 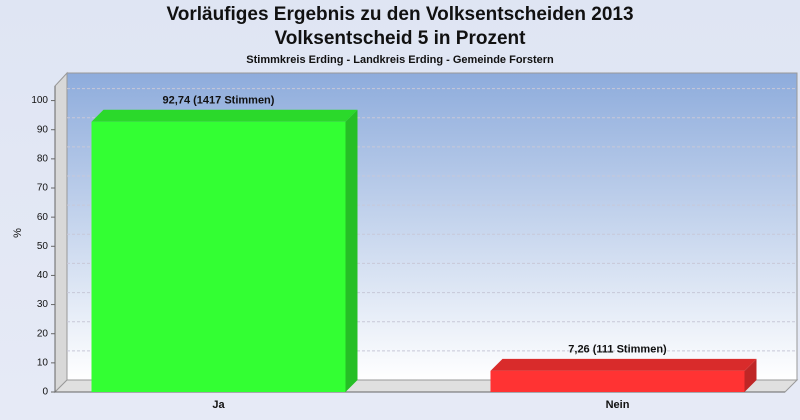 I want to click on y-tick-label: 60, so click(x=43, y=217).